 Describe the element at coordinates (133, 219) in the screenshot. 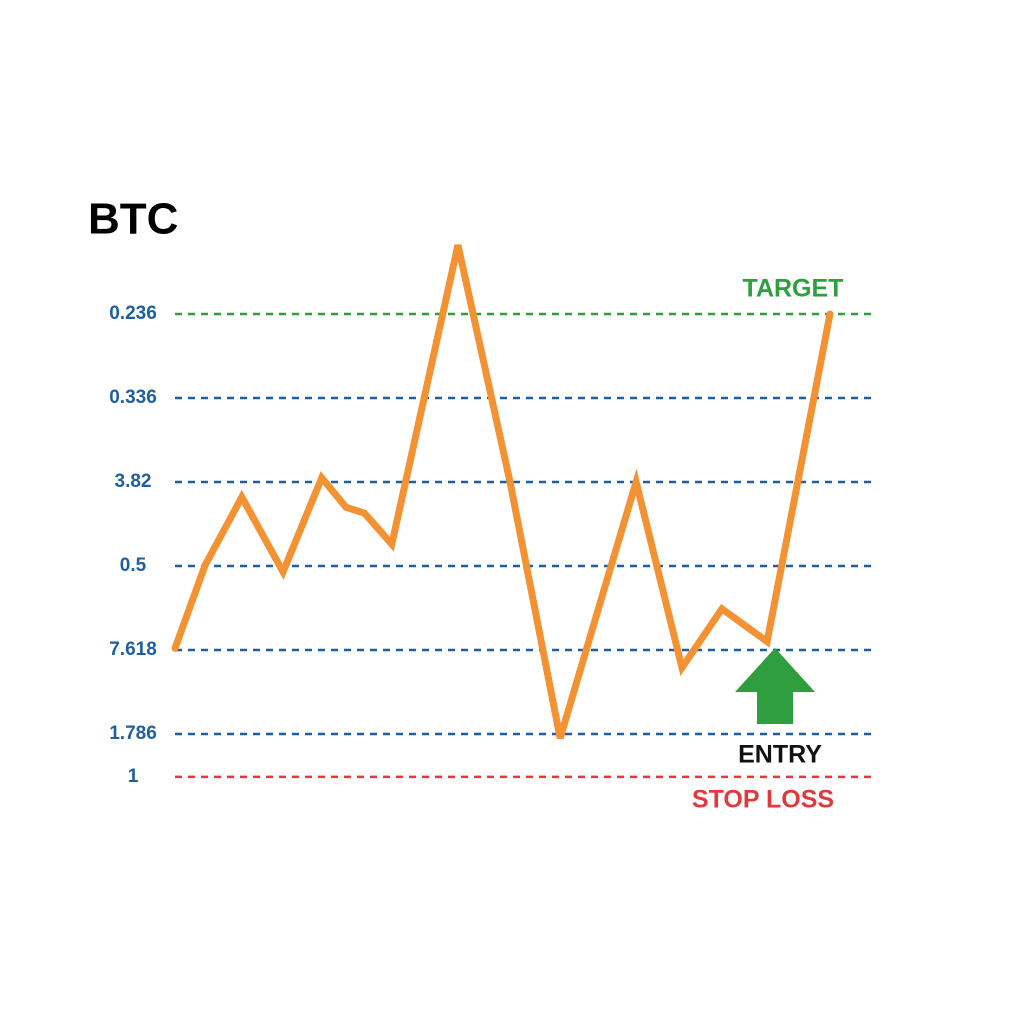

I see `chart-title: BTC` at that location.